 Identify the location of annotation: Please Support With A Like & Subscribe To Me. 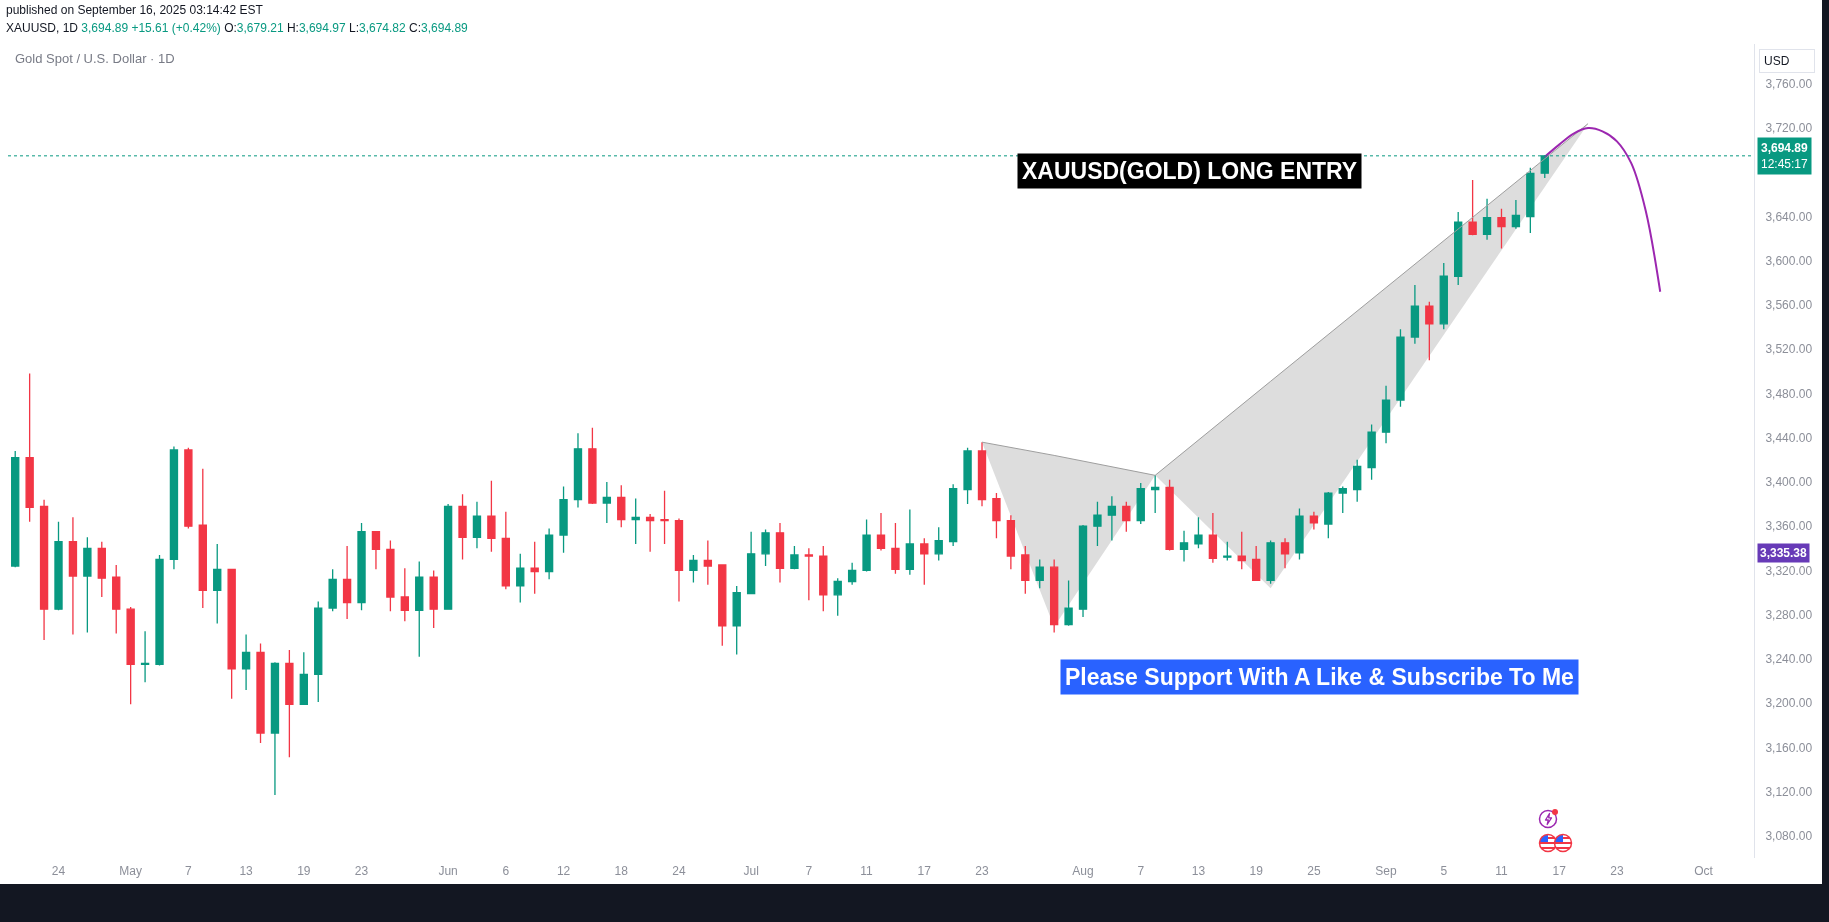
(1319, 677).